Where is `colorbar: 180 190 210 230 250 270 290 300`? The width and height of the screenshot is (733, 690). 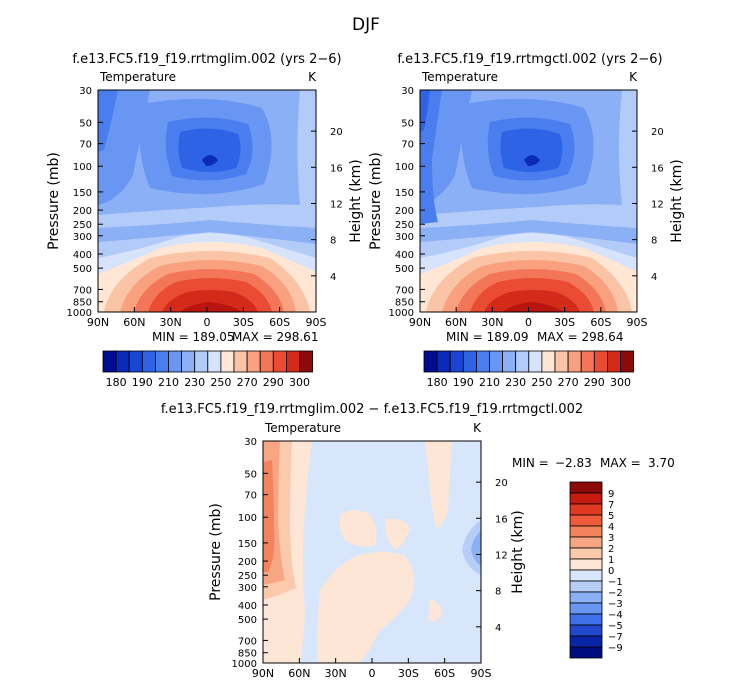
colorbar: 180 190 210 230 250 270 290 300 is located at coordinates (529, 369).